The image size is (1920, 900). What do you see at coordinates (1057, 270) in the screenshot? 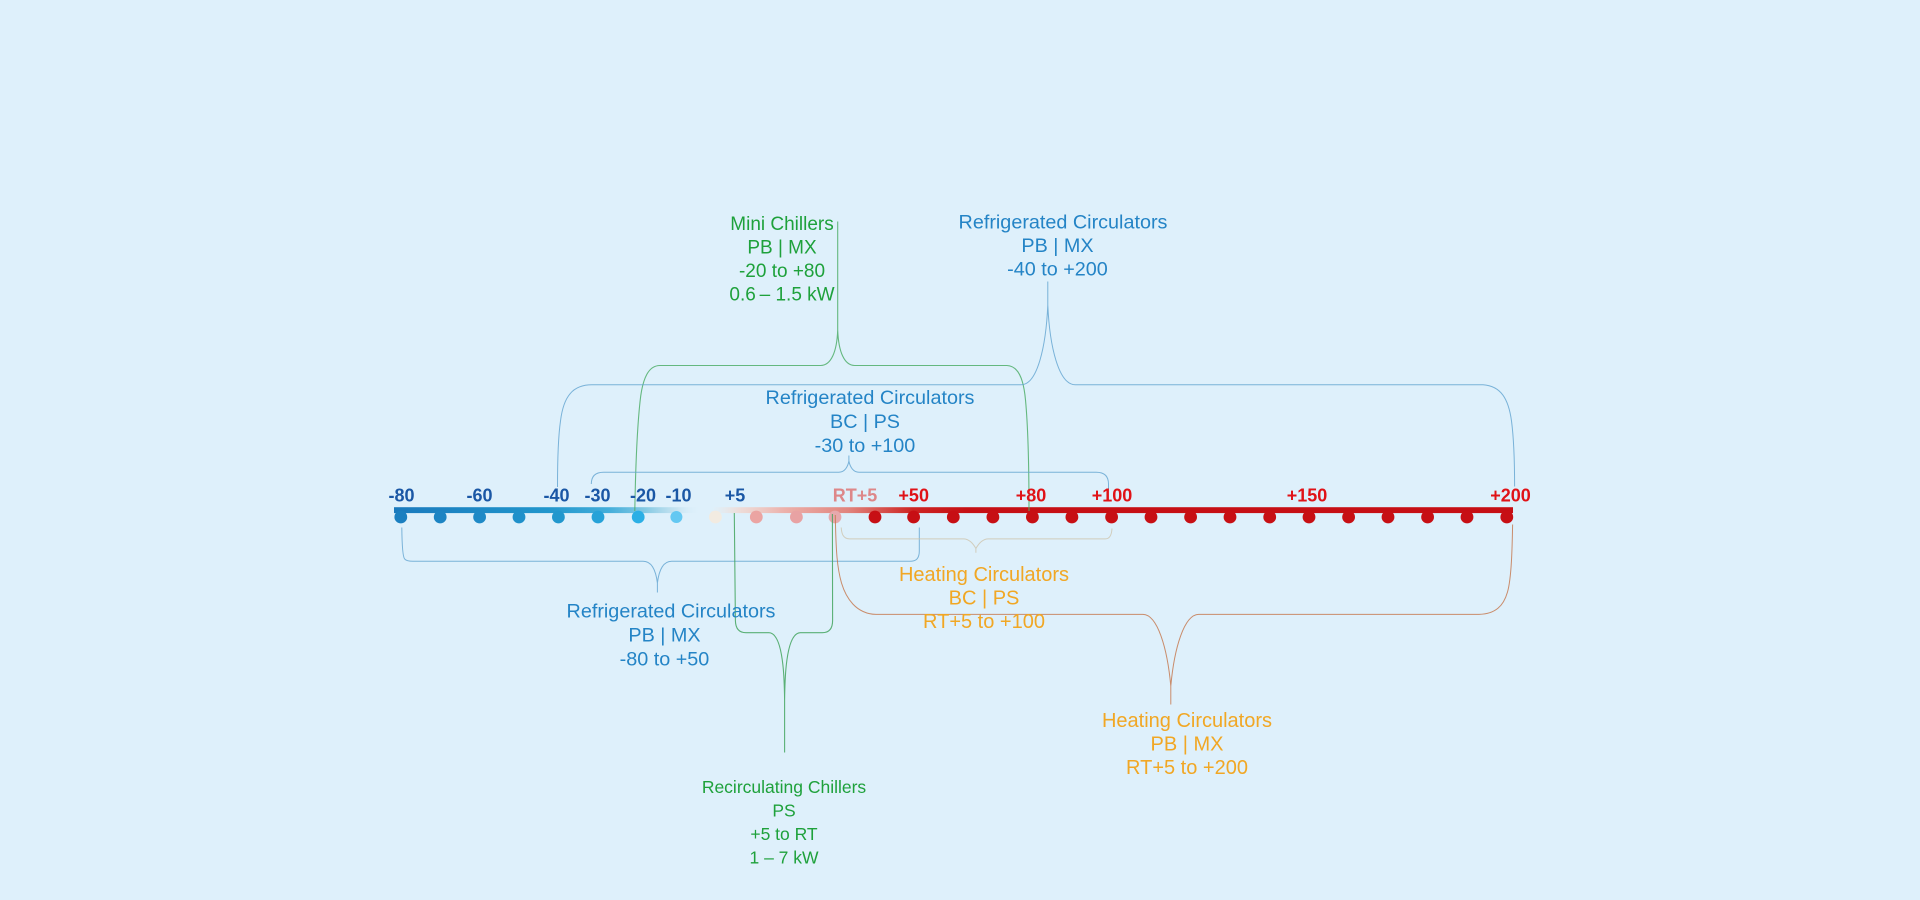
I see `svg-text: -40 to +200` at bounding box center [1057, 270].